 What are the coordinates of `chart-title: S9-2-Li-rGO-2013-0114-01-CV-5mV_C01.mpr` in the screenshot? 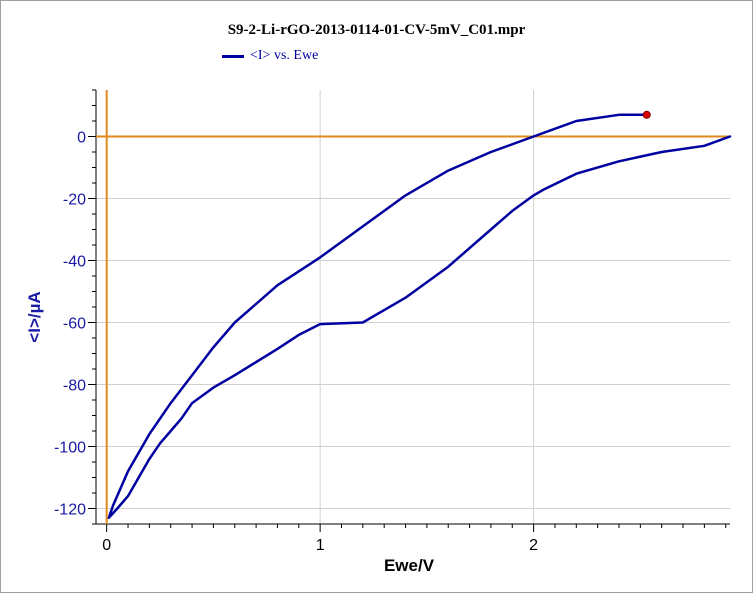 It's located at (376, 30).